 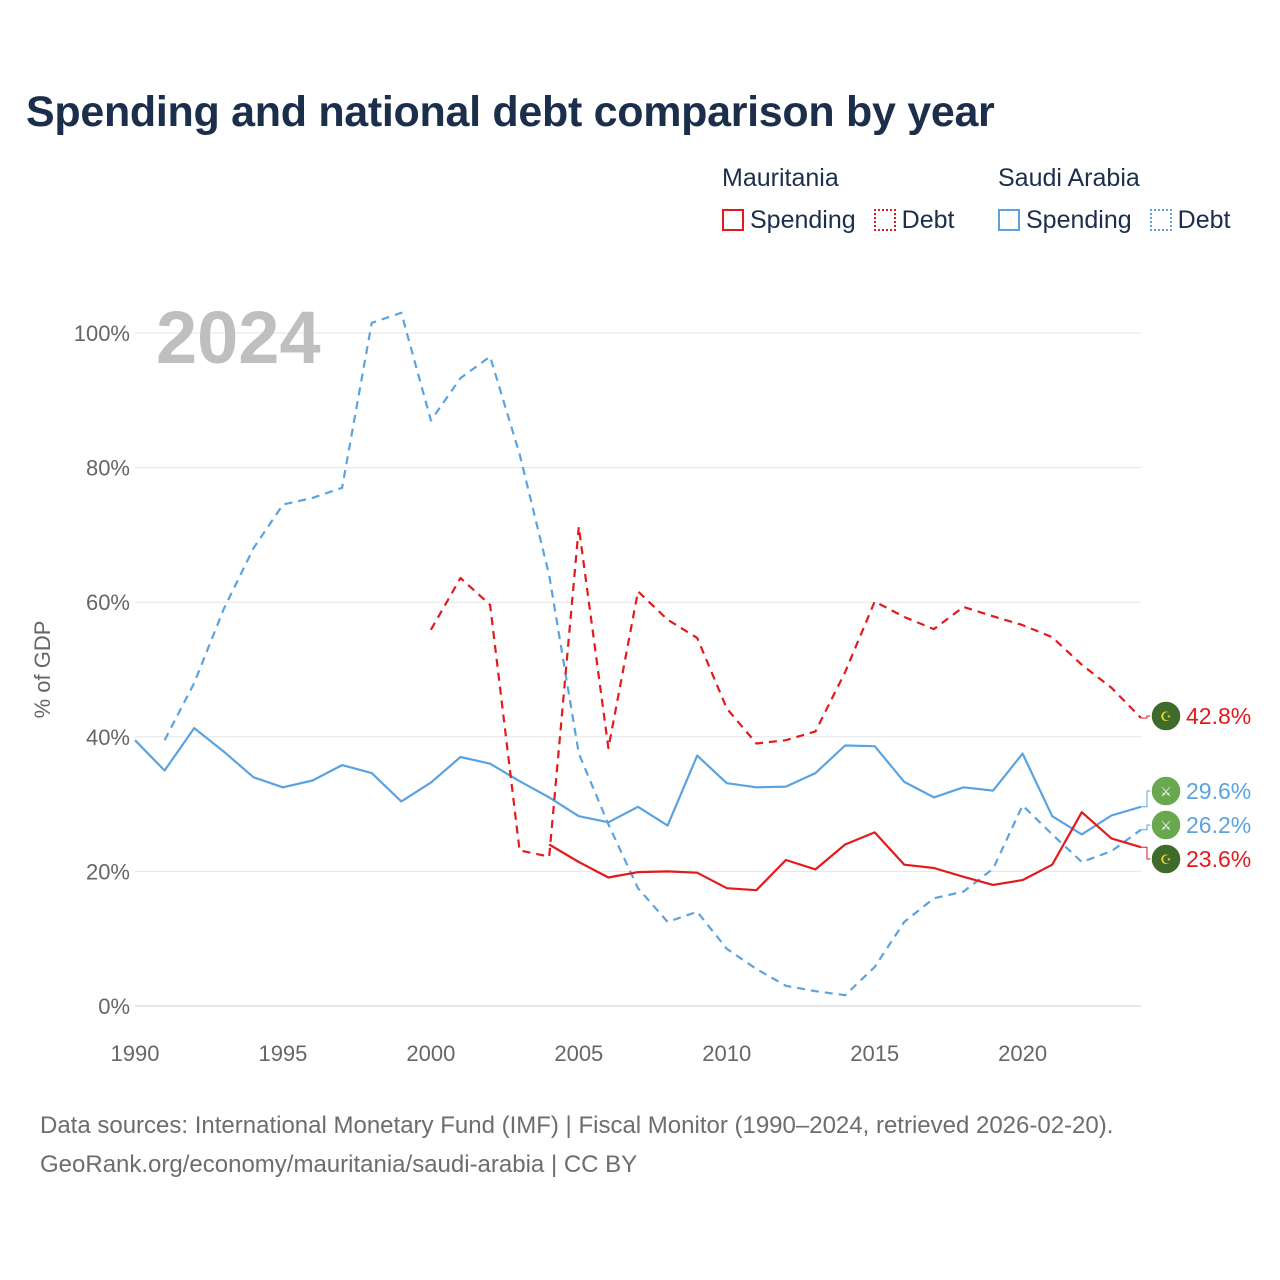 I want to click on legend-group-mauritania: Mauritania Spending Debt, so click(x=838, y=199).